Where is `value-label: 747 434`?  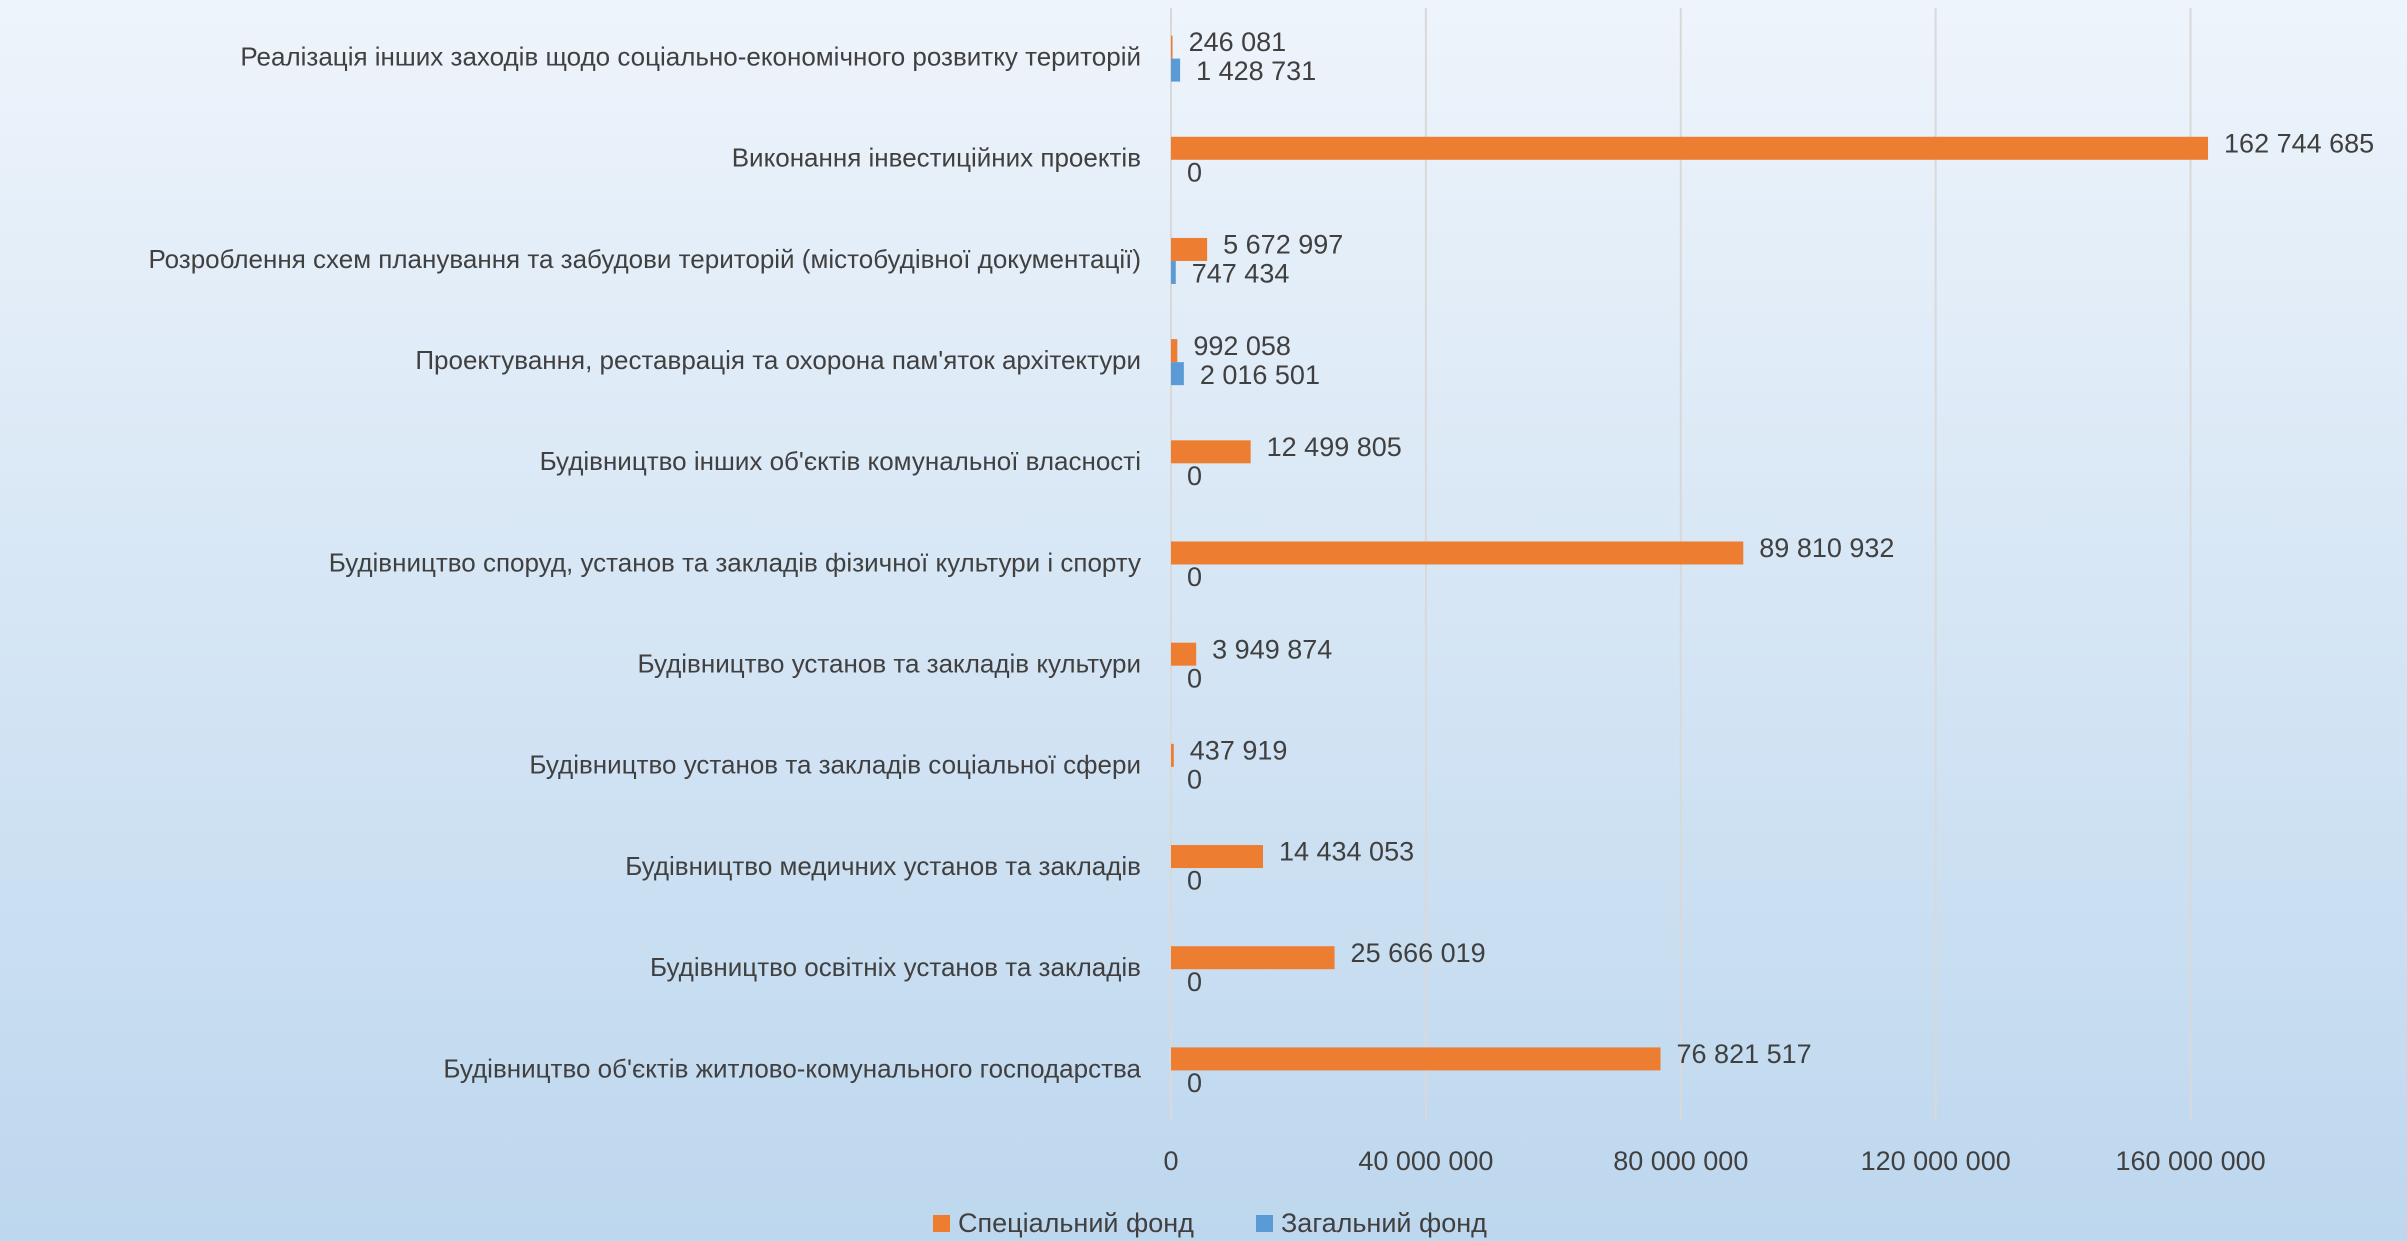 value-label: 747 434 is located at coordinates (1241, 274).